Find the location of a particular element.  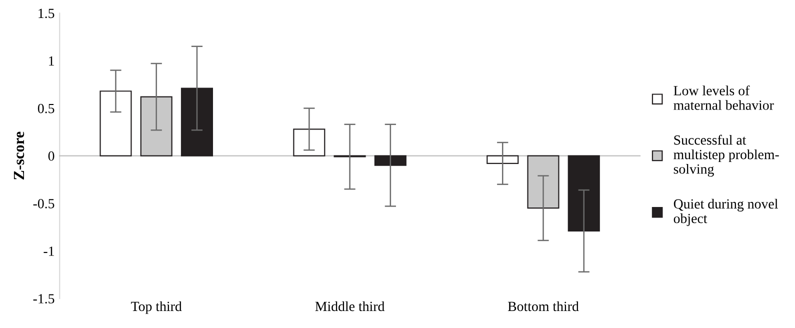

legend-label: Low levels of maternal behavior is located at coordinates (724, 97).